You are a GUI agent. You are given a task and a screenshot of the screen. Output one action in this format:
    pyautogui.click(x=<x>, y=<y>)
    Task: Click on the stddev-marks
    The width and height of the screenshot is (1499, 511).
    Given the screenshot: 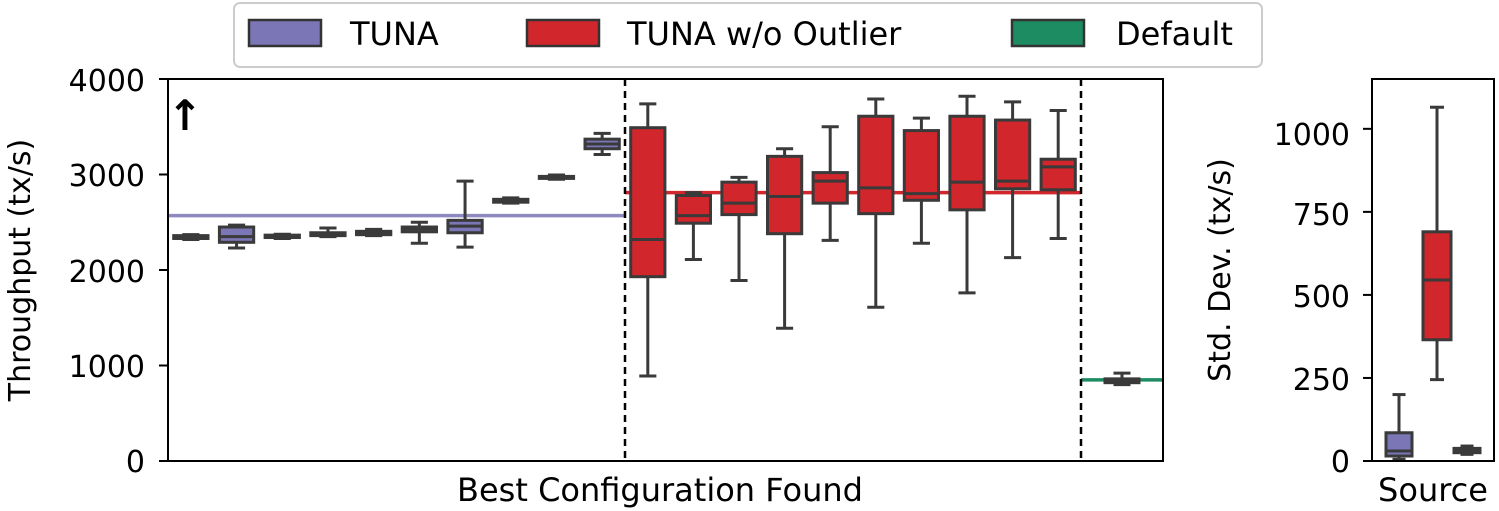 What is the action you would take?
    pyautogui.click(x=1422, y=283)
    